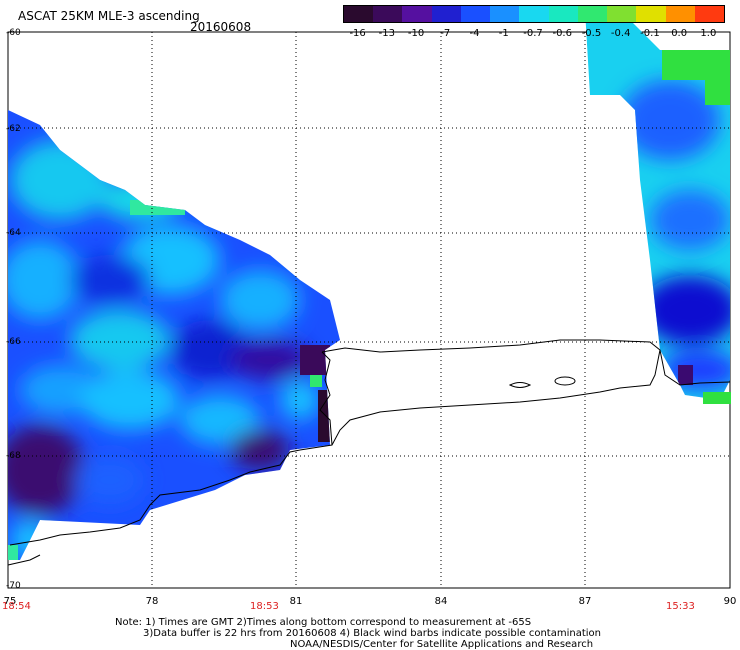 This screenshot has width=740, height=650. What do you see at coordinates (445, 33) in the screenshot?
I see `colorbar-label: -7` at bounding box center [445, 33].